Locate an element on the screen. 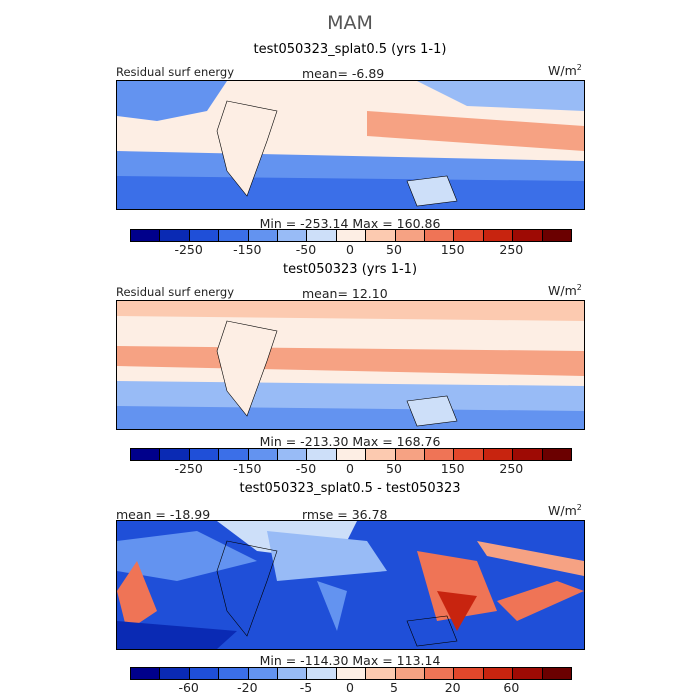 Image resolution: width=700 pixels, height=700 pixels. panel-2-colorbar-ticks: -250 -150 -50 0 50 150 250 is located at coordinates (351, 469).